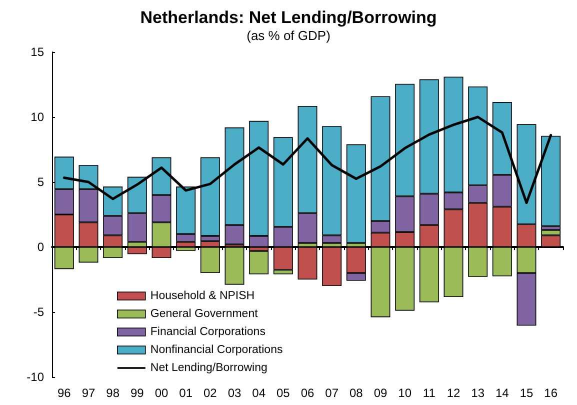 Image resolution: width=577 pixels, height=405 pixels. I want to click on legend-label: General Government, so click(204, 314).